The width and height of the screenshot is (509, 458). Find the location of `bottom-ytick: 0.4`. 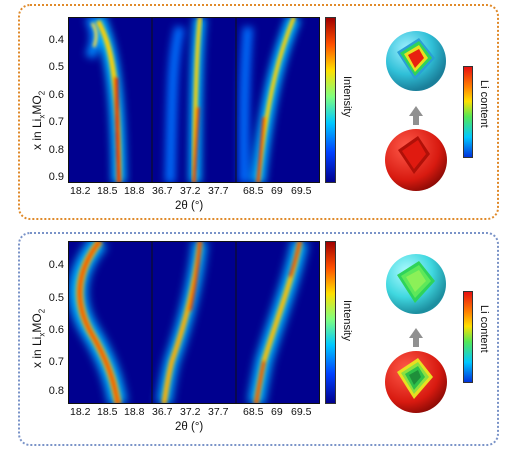

bottom-ytick: 0.4 is located at coordinates (56, 265).